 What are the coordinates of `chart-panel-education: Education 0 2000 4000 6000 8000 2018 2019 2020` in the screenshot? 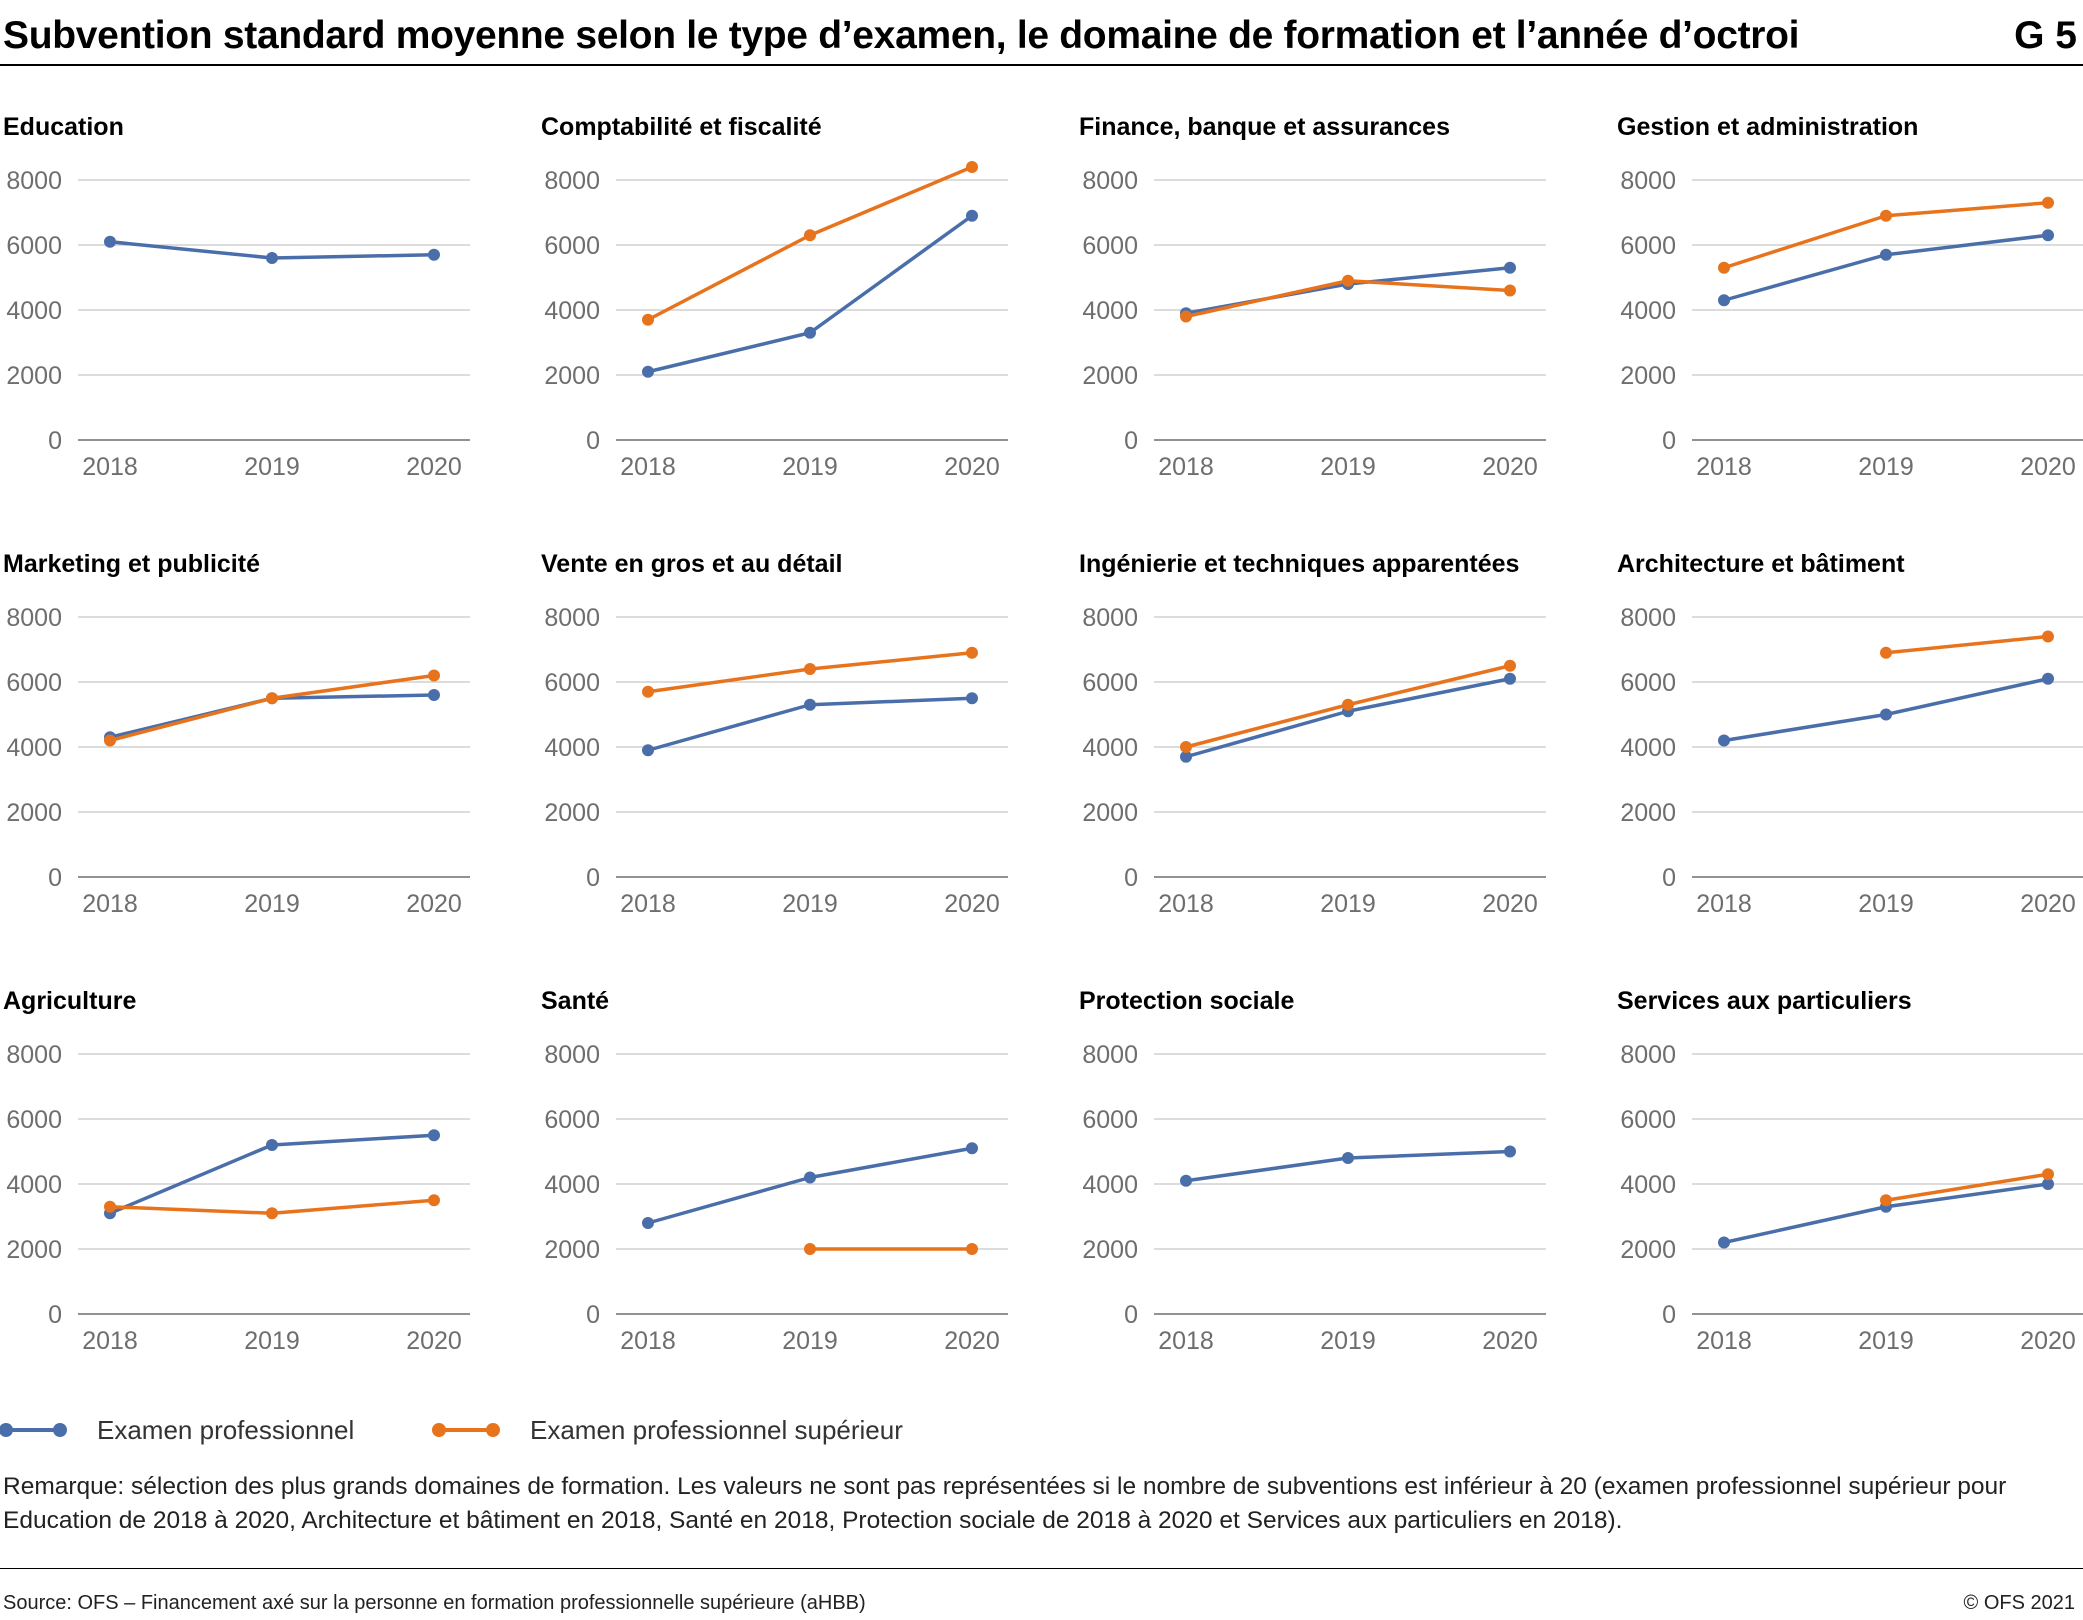 It's located at (236, 297).